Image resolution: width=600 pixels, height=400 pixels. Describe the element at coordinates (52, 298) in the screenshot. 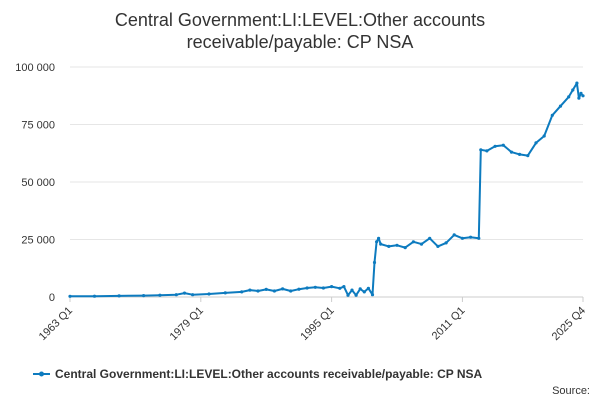

I see `y-tick-label: 0` at that location.